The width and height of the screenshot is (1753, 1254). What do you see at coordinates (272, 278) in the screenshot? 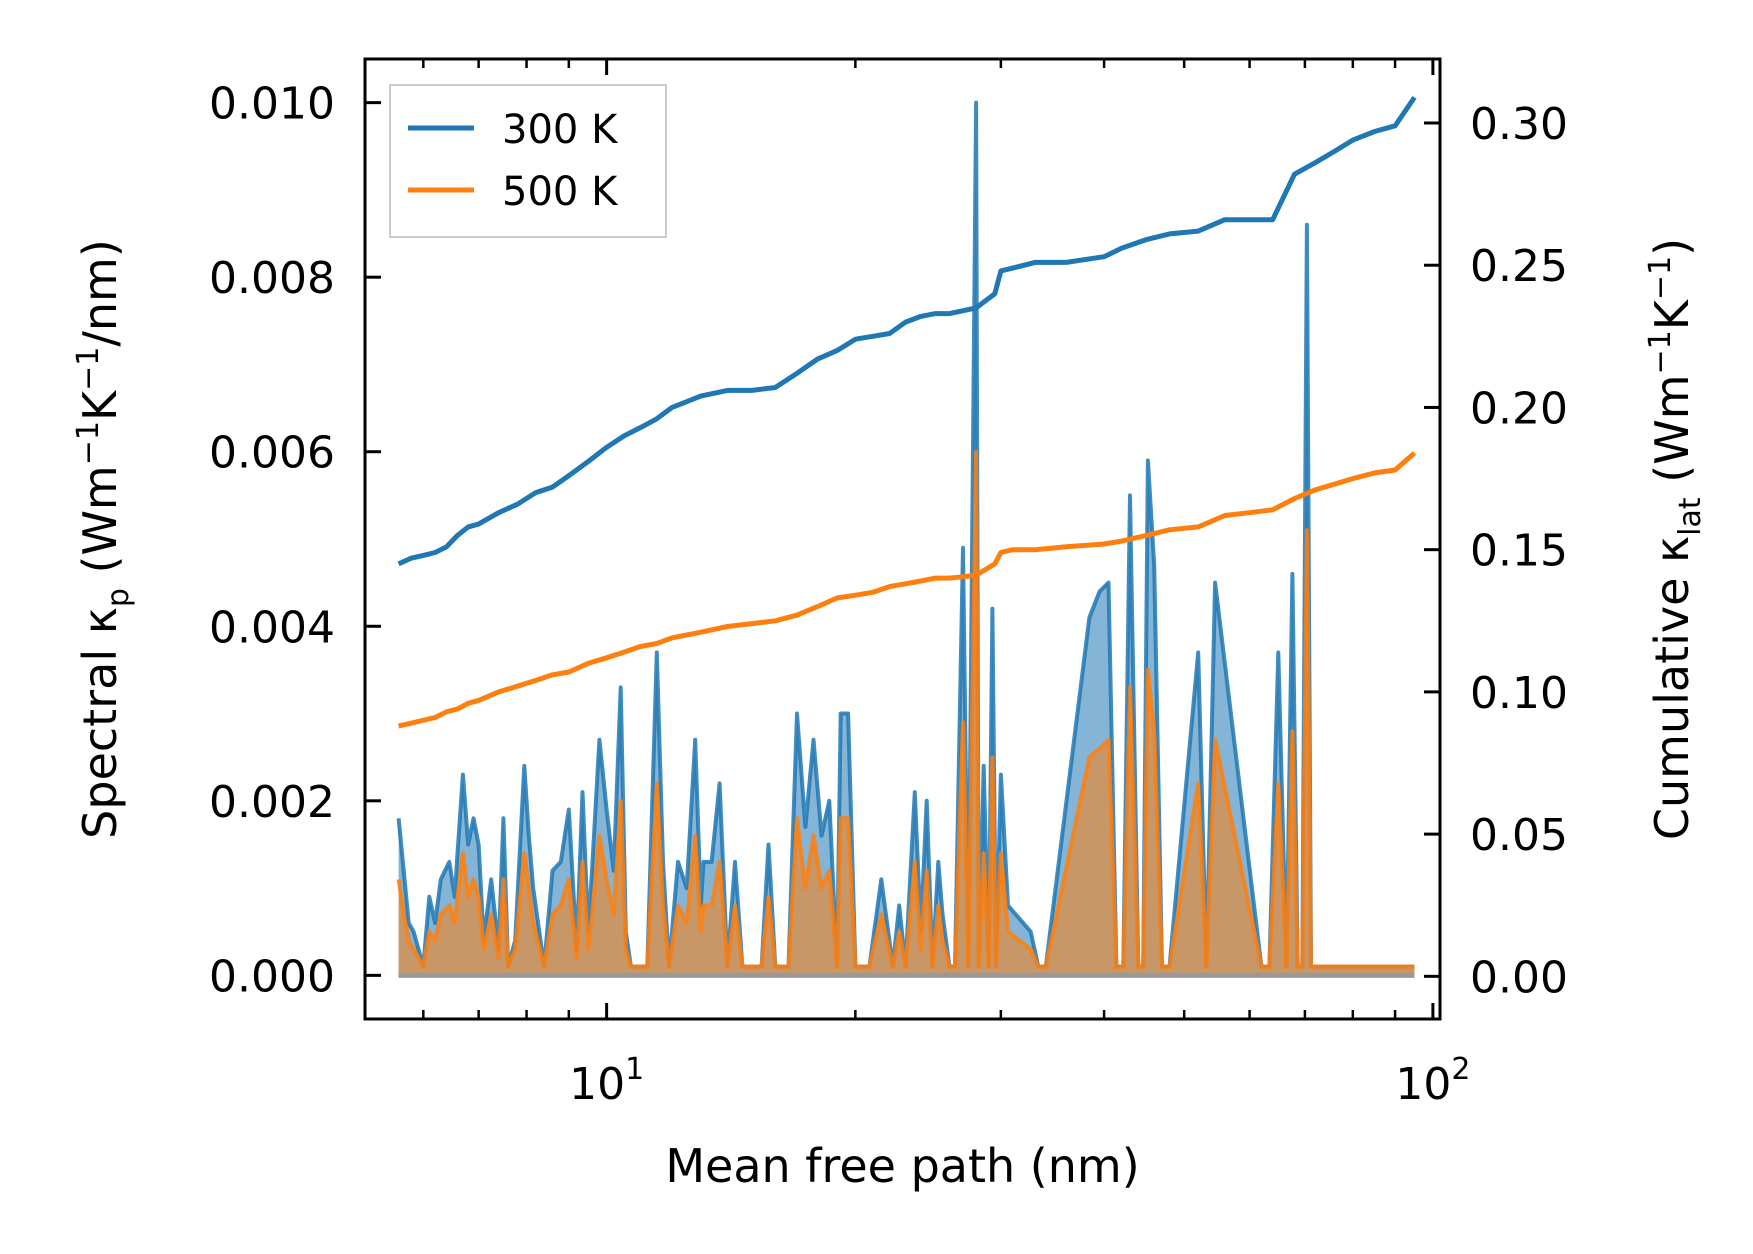
I see `y-left-tick-label: 0.008` at bounding box center [272, 278].